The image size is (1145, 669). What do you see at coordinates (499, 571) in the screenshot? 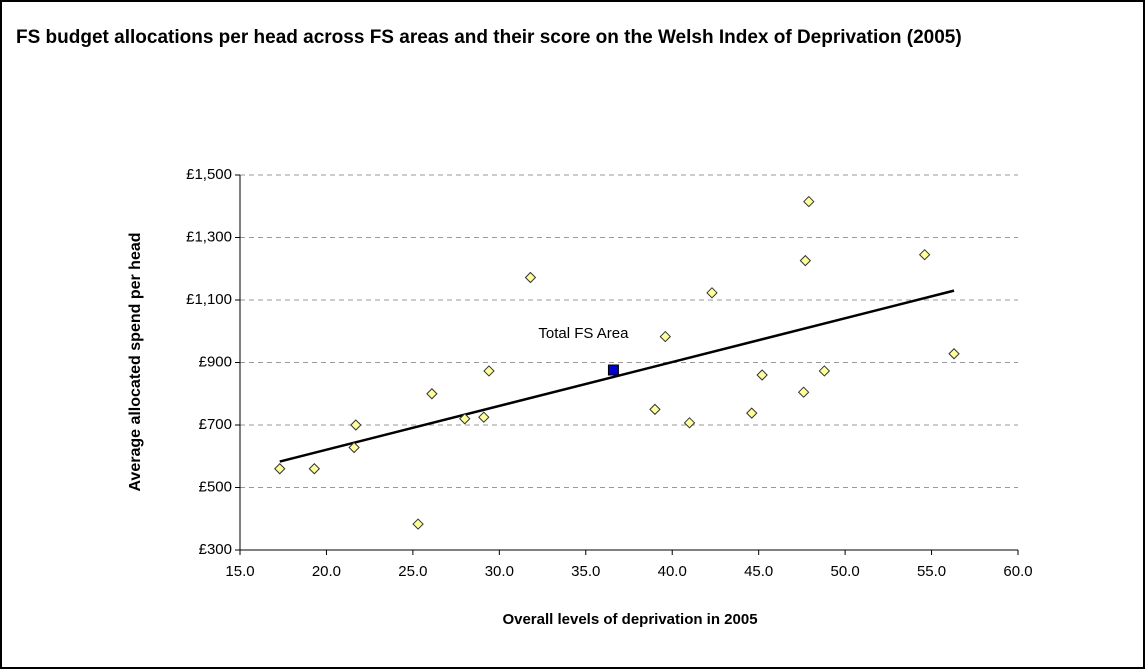
I see `x-tick-label: 30.0` at bounding box center [499, 571].